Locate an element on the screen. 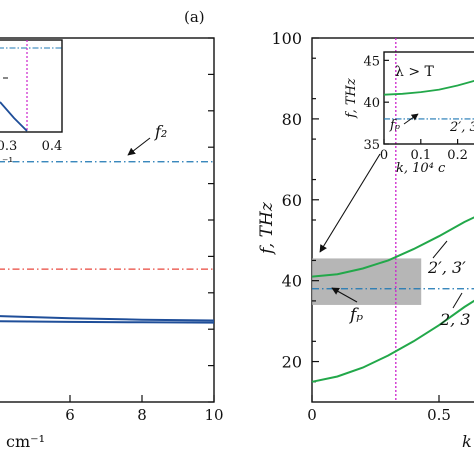 This screenshot has height=474, width=474. panel-b-fp-arrow is located at coordinates (344, 295).